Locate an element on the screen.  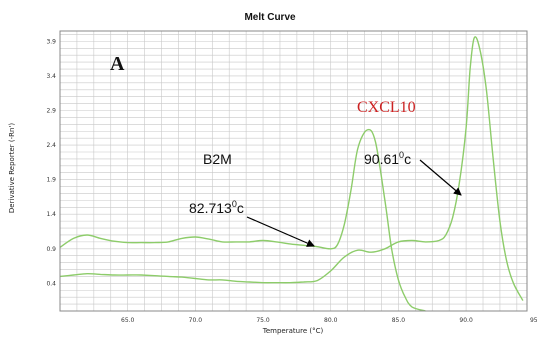
b2m-tm-value: 82.713 is located at coordinates (210, 208).